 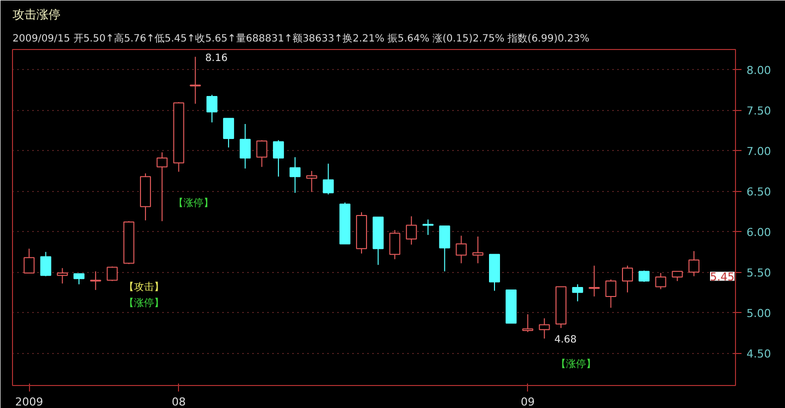 What do you see at coordinates (758, 71) in the screenshot?
I see `y-tick-label: 8.00` at bounding box center [758, 71].